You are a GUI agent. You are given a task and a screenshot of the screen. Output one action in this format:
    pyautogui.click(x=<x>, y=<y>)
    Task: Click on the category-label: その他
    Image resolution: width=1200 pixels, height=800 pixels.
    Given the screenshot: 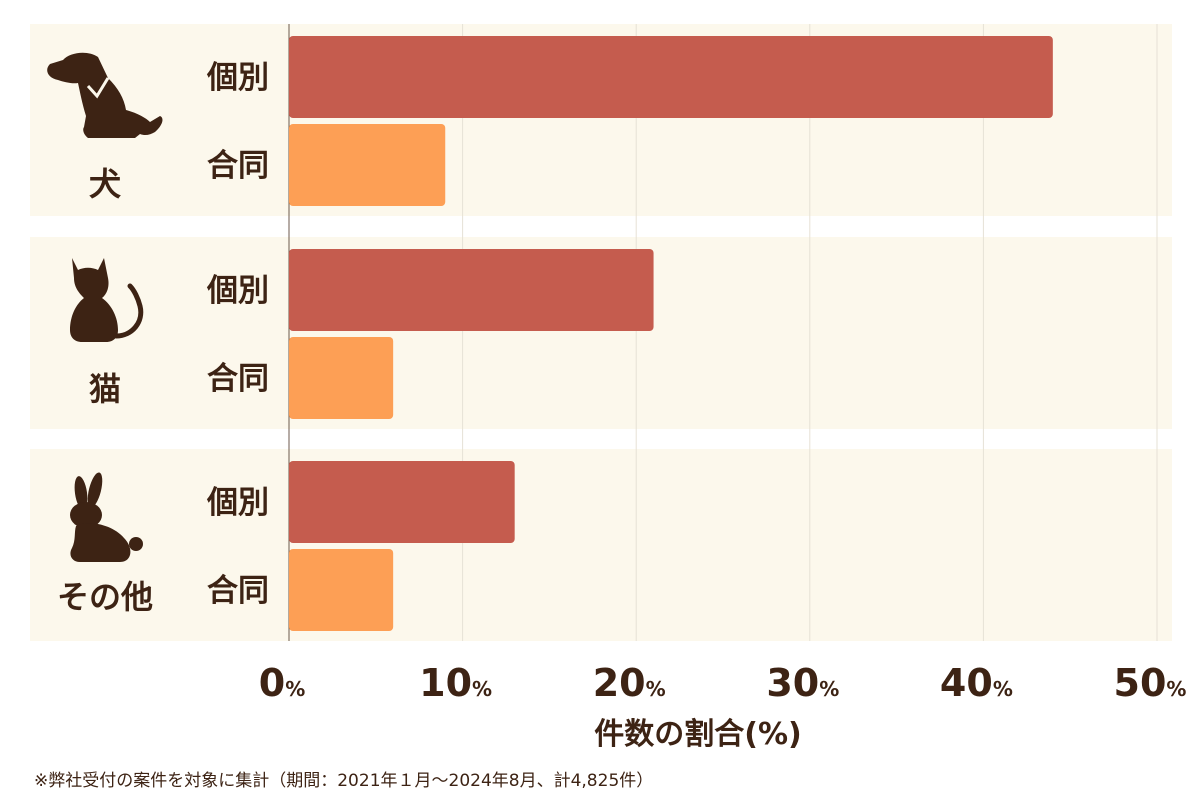 What is the action you would take?
    pyautogui.click(x=105, y=597)
    